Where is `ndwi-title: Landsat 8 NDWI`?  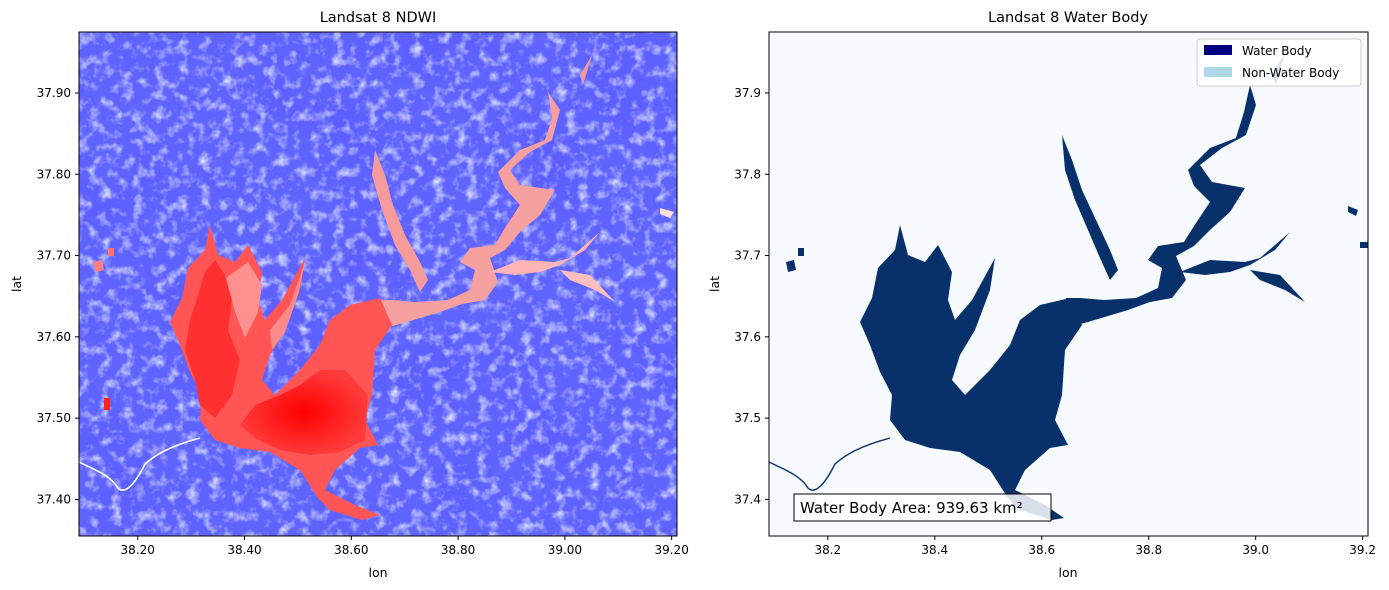
ndwi-title: Landsat 8 NDWI is located at coordinates (378, 18).